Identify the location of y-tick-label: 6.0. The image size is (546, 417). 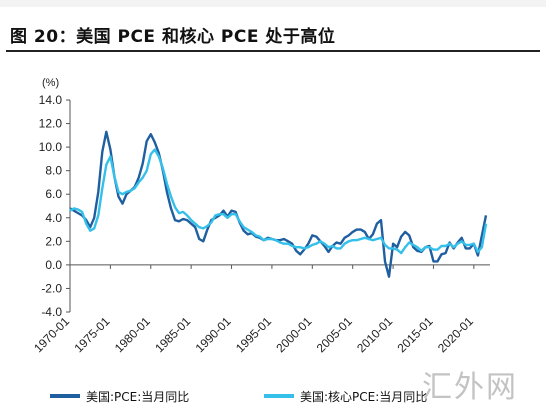
(53, 194).